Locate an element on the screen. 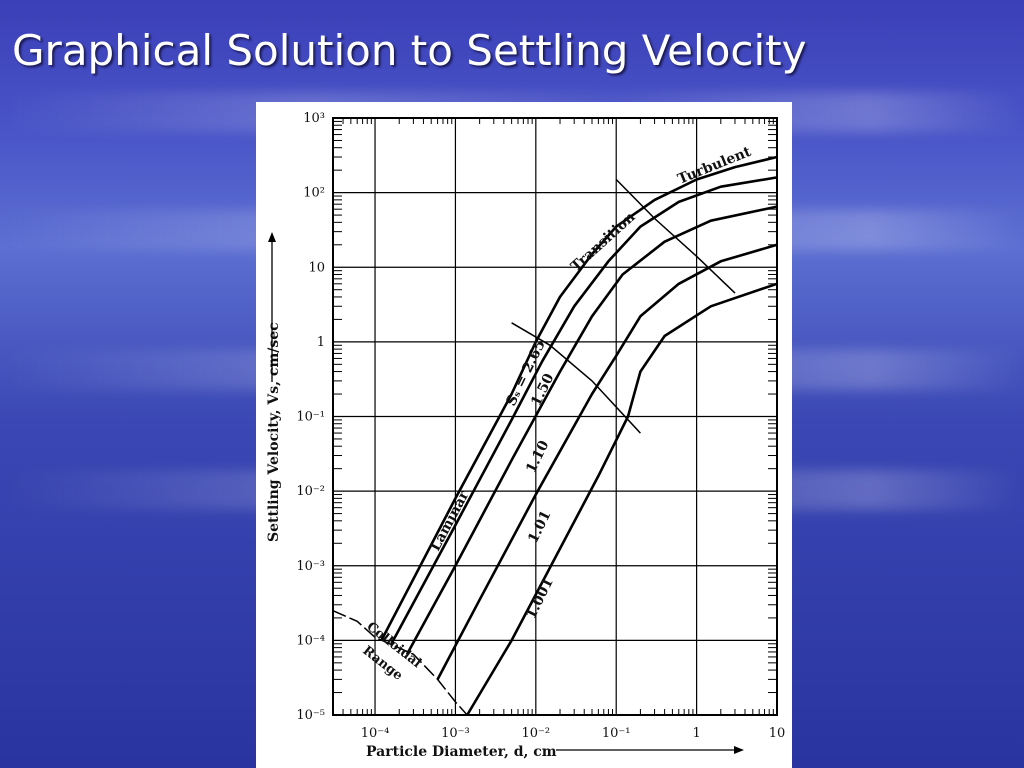 This screenshot has width=1024, height=768. y-tick-label: 10⁻² is located at coordinates (310, 491).